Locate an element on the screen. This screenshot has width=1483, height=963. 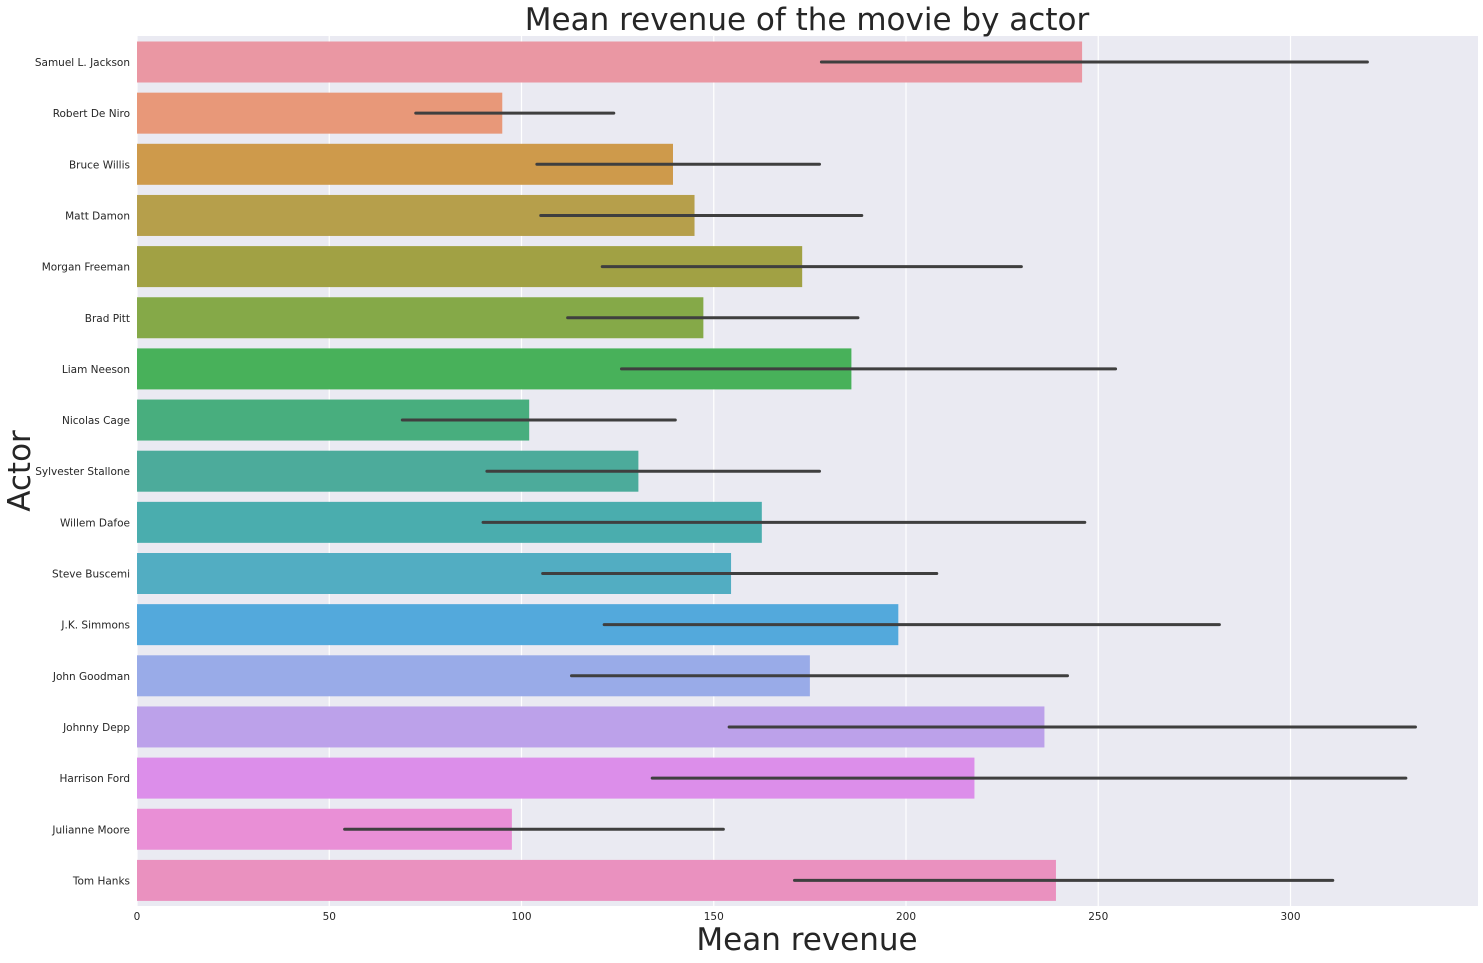
x-tick-label: 250 is located at coordinates (1098, 917).